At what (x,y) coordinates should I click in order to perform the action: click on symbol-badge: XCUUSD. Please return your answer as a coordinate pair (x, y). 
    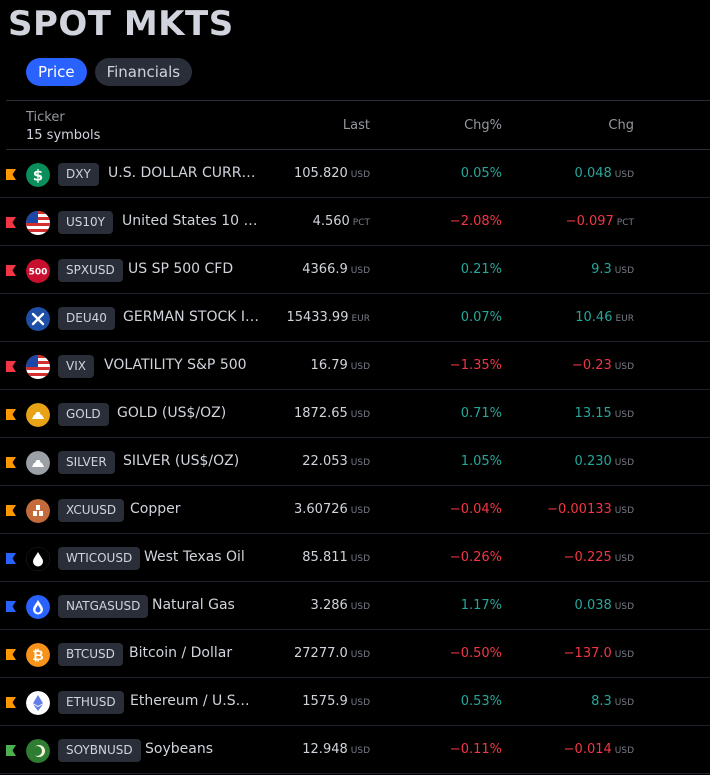
    Looking at the image, I should click on (91, 510).